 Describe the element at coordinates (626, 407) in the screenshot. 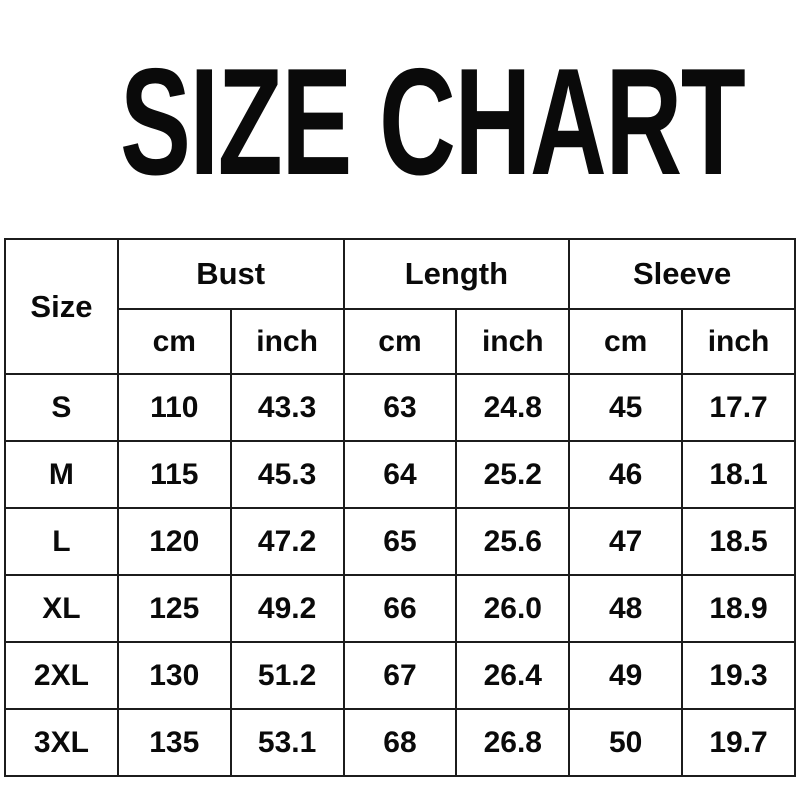

I see `value-cell: 45` at that location.